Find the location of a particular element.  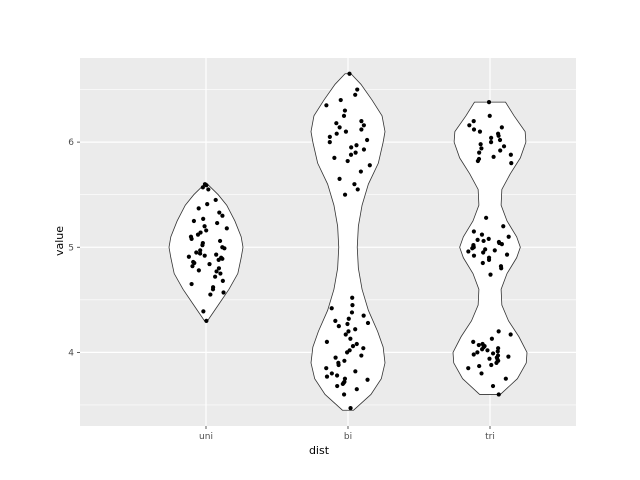

y-tick-label: 4 is located at coordinates (71, 353).